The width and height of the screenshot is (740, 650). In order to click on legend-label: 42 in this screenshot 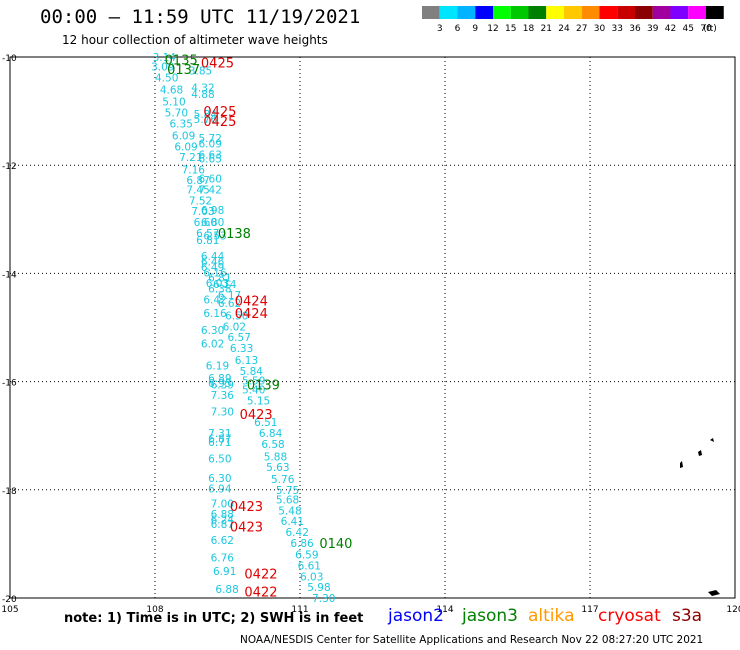, I will do `click(670, 29)`.